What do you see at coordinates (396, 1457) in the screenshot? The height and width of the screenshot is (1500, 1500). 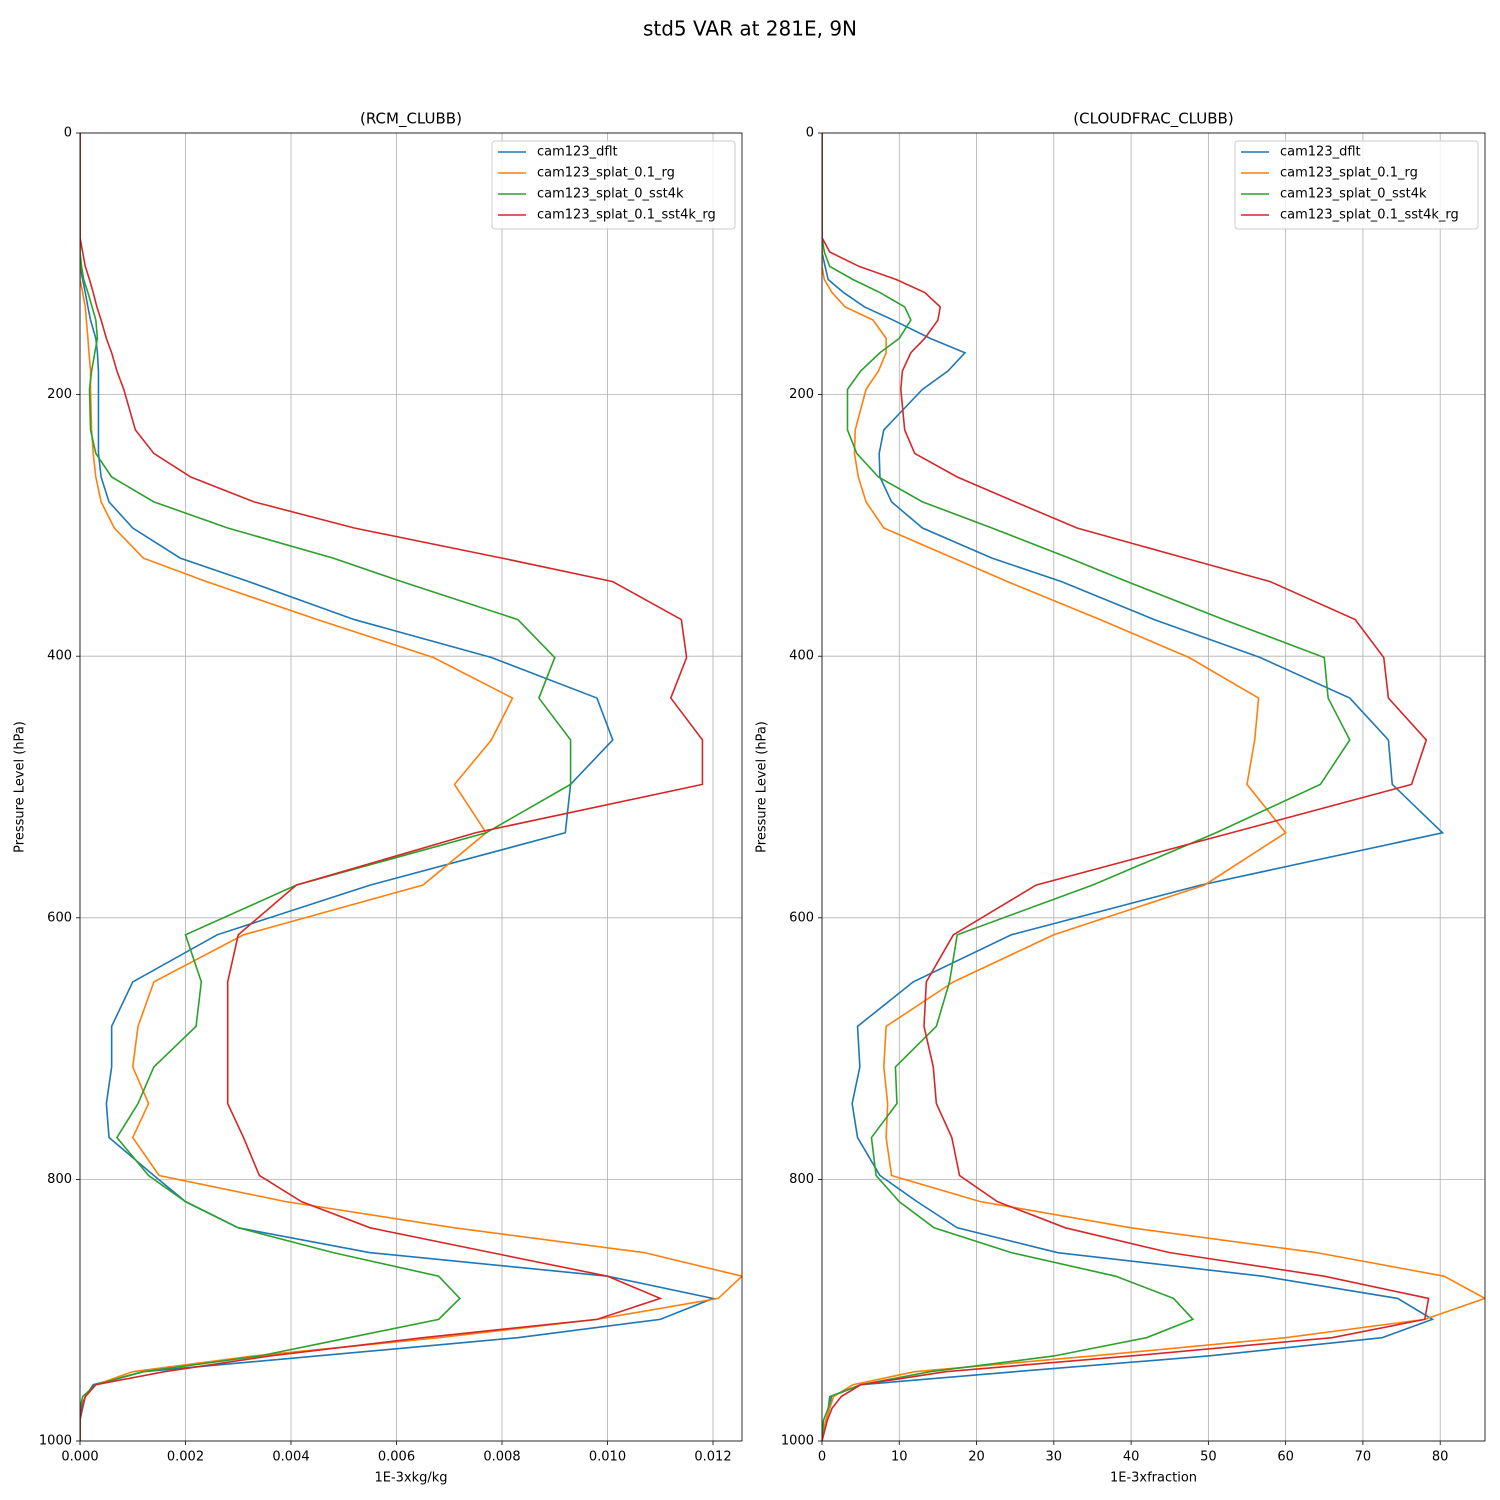 I see `x-tick-label: 0.006` at bounding box center [396, 1457].